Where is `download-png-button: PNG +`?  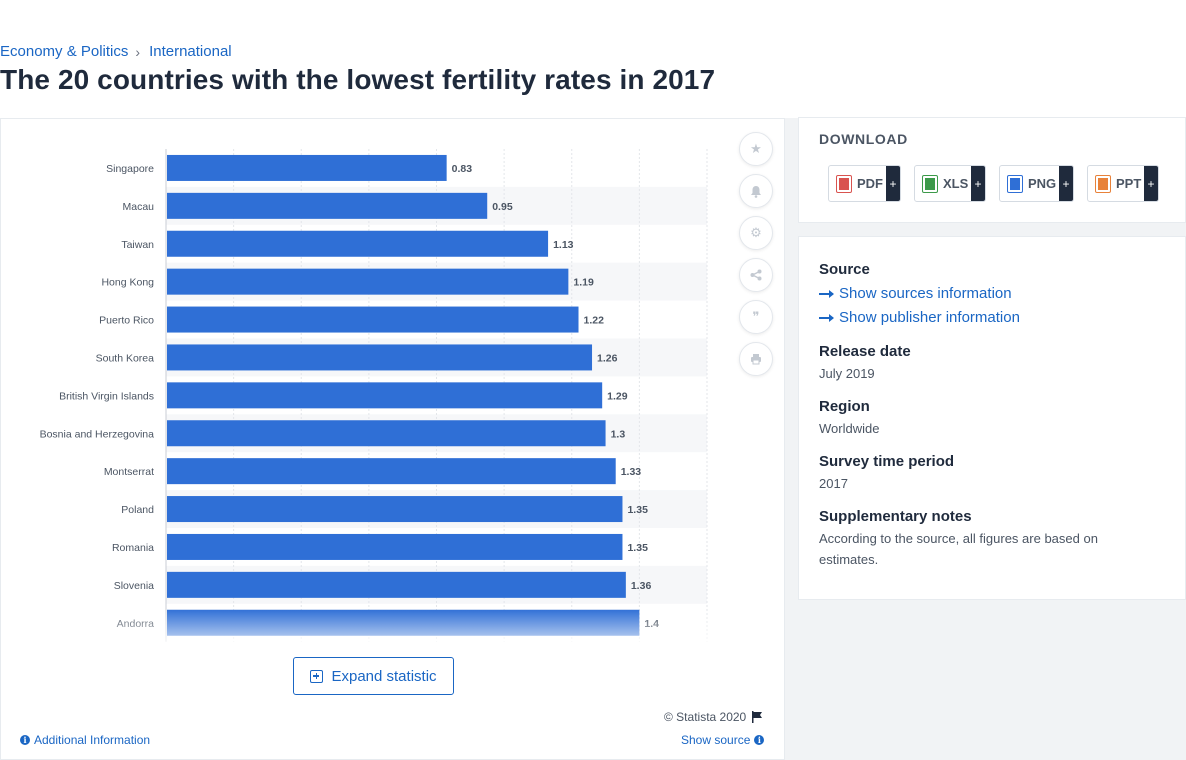 download-png-button: PNG + is located at coordinates (1036, 183).